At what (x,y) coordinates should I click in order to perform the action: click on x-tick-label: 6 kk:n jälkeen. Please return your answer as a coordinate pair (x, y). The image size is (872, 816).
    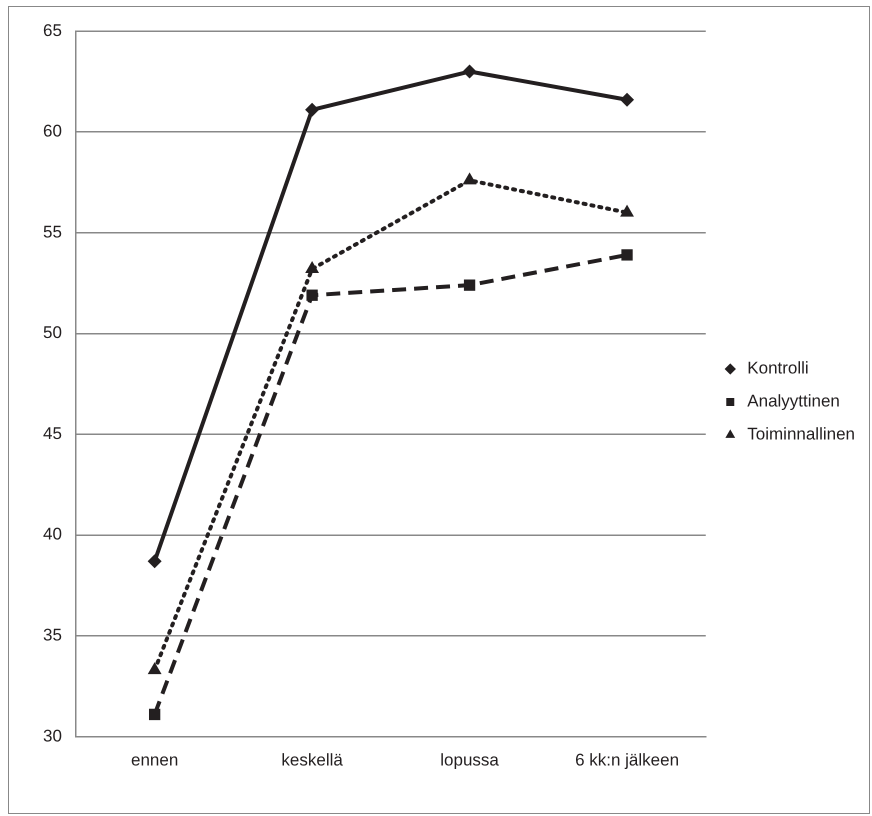
    Looking at the image, I should click on (627, 760).